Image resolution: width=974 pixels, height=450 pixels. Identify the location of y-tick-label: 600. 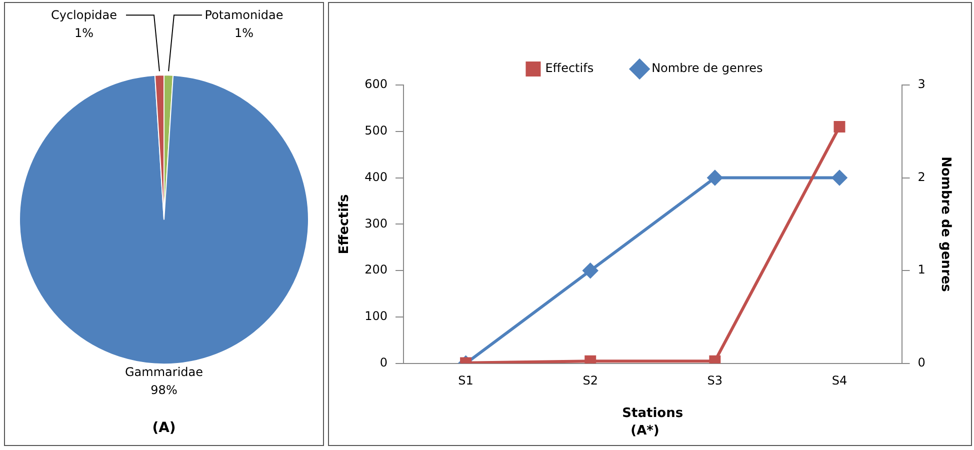
(376, 84).